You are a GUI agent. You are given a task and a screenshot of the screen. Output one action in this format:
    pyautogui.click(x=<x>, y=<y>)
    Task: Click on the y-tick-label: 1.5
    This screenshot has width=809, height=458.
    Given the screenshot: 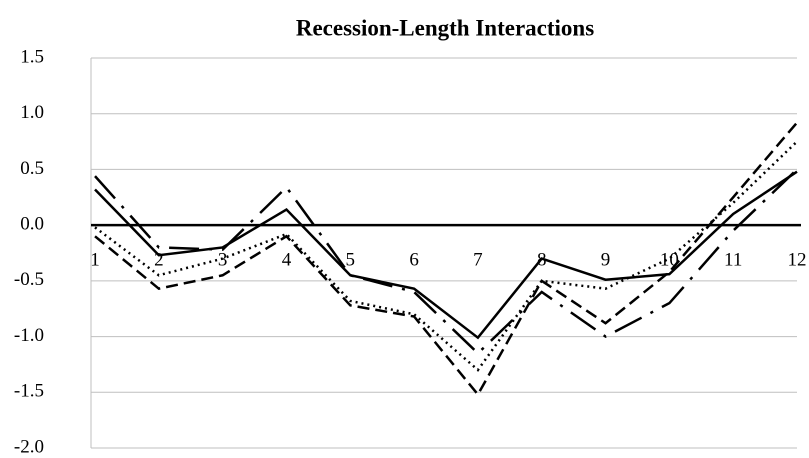 What is the action you would take?
    pyautogui.click(x=32, y=56)
    